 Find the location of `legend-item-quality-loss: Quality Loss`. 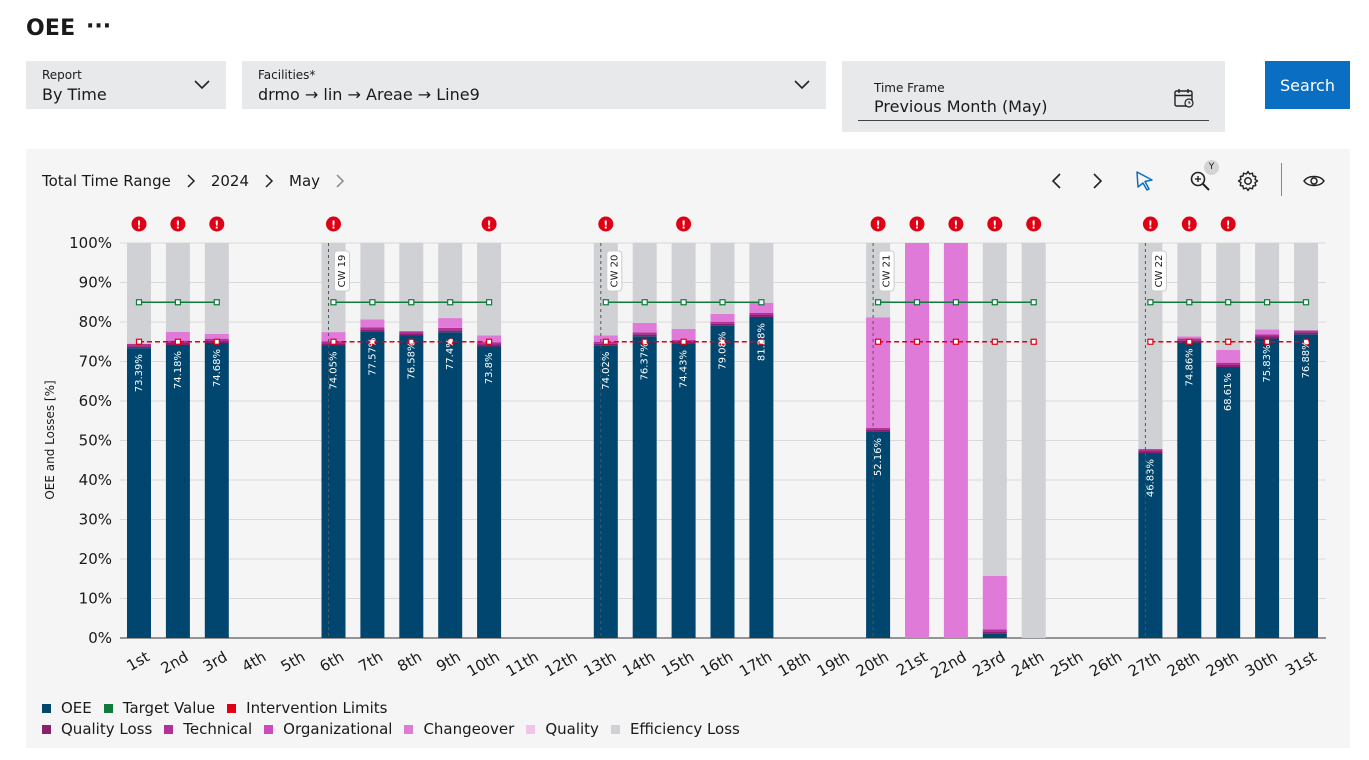

legend-item-quality-loss: Quality Loss is located at coordinates (97, 729).